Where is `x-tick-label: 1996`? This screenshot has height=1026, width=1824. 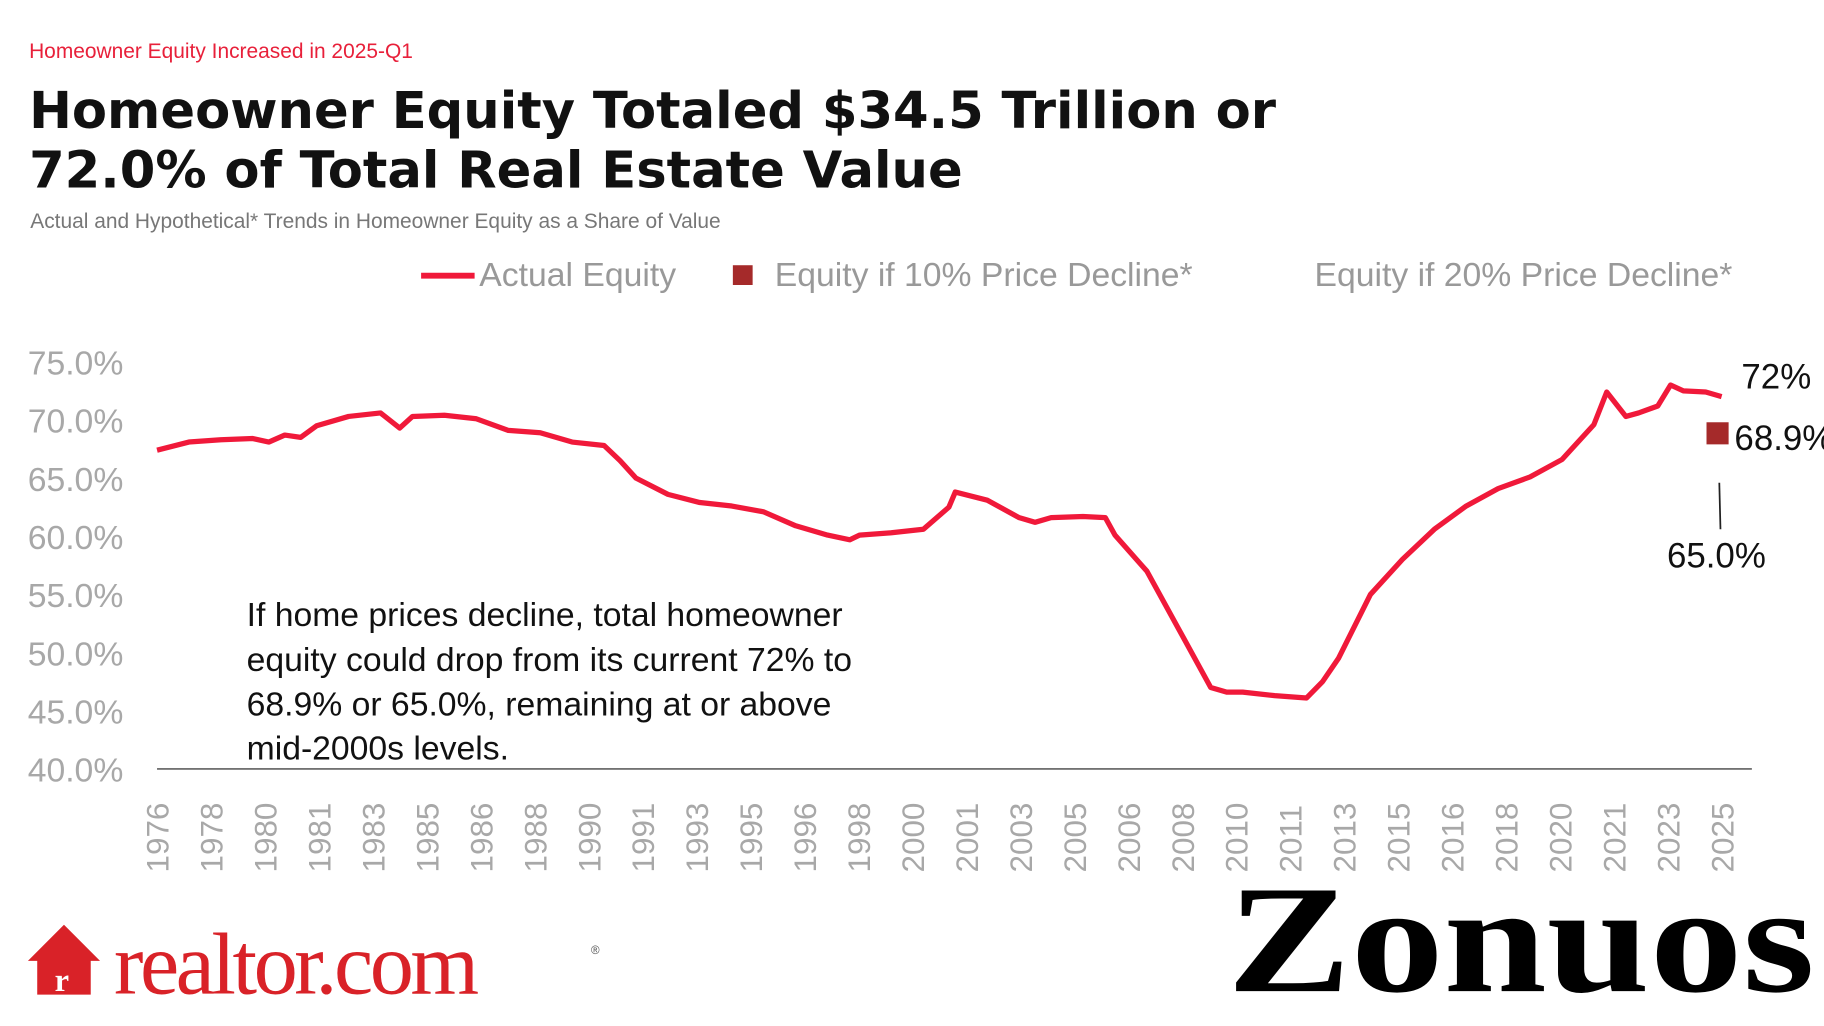
x-tick-label: 1996 is located at coordinates (805, 838).